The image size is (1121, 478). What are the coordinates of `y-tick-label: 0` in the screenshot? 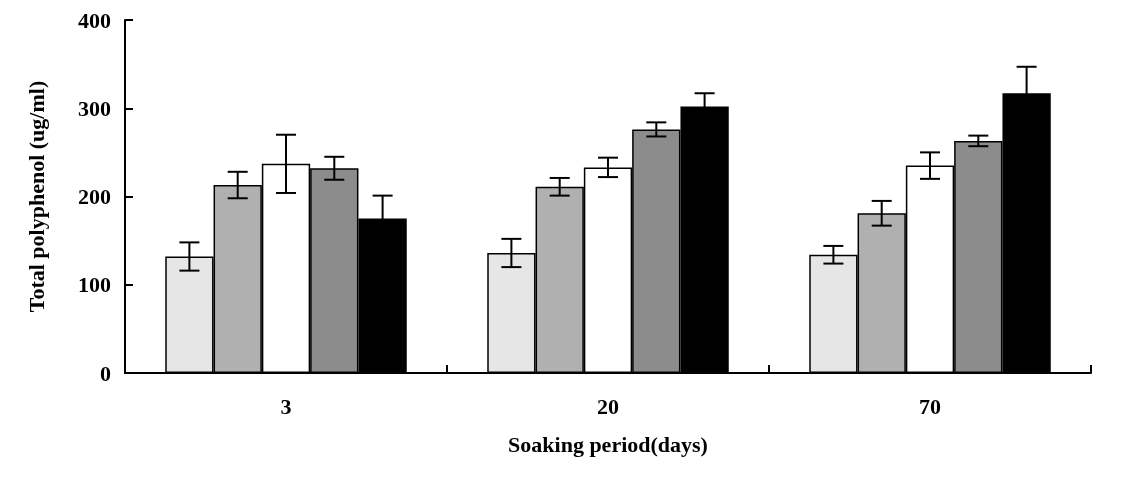 It's located at (105, 373).